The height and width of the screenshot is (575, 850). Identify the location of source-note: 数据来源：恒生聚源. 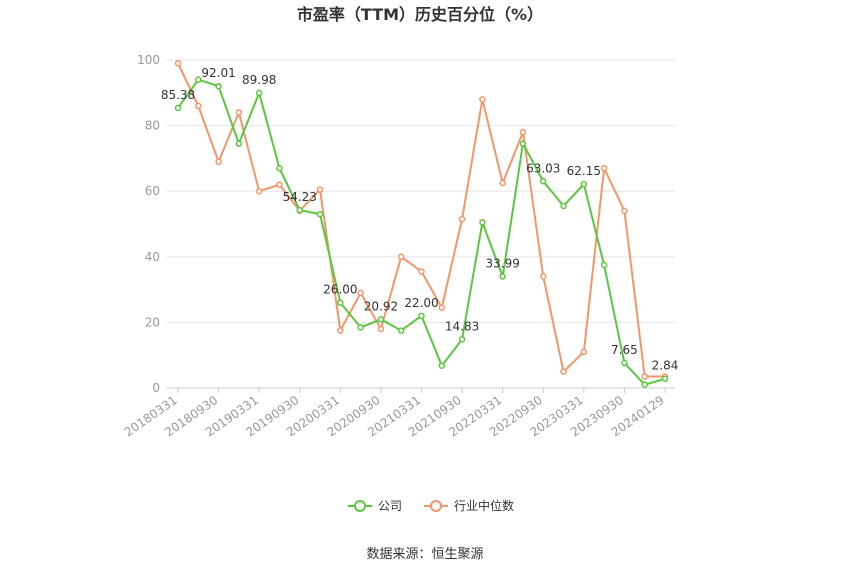
(424, 554).